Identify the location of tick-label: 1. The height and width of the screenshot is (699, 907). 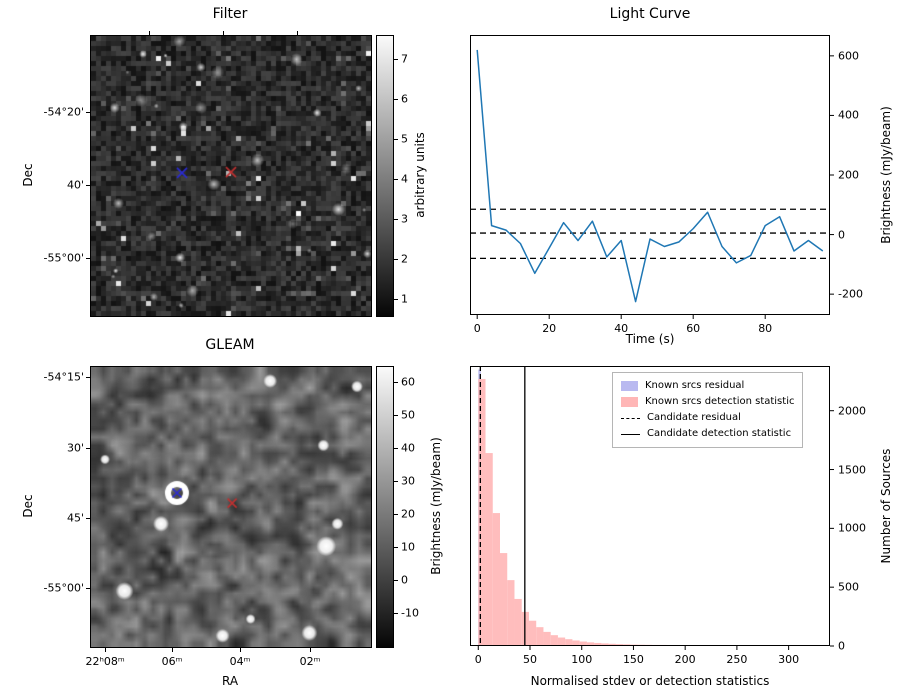
(404, 299).